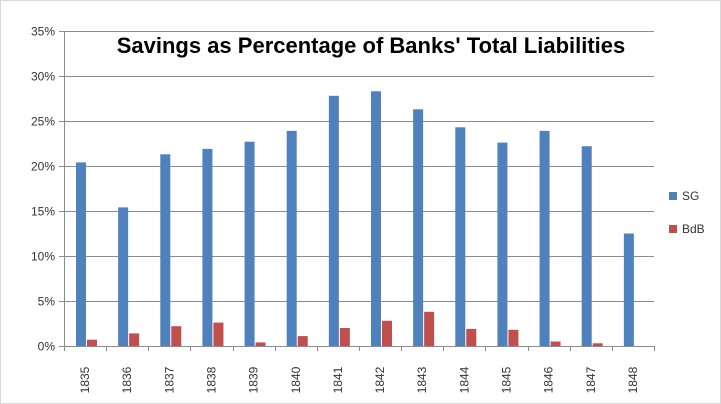 The width and height of the screenshot is (721, 404). I want to click on y-tick-label: 0%, so click(47, 347).